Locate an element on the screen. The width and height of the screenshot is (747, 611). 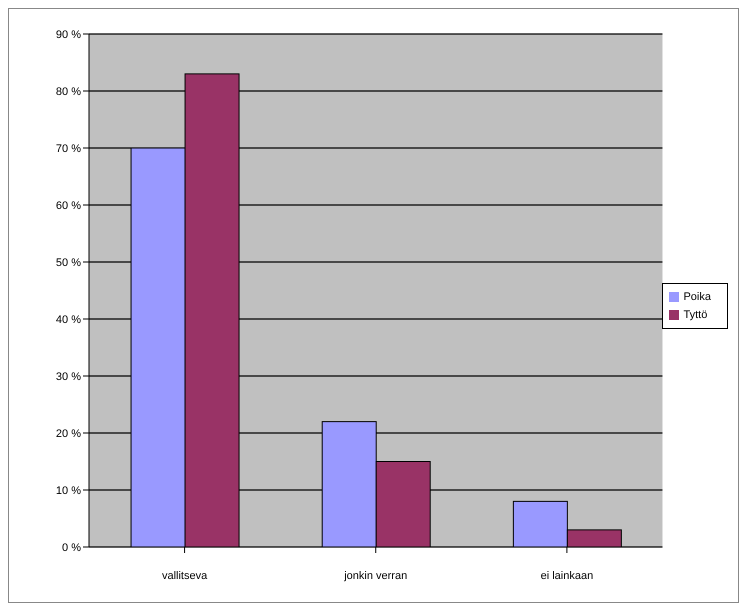
x-tick-label: jonkin verran is located at coordinates (375, 576).